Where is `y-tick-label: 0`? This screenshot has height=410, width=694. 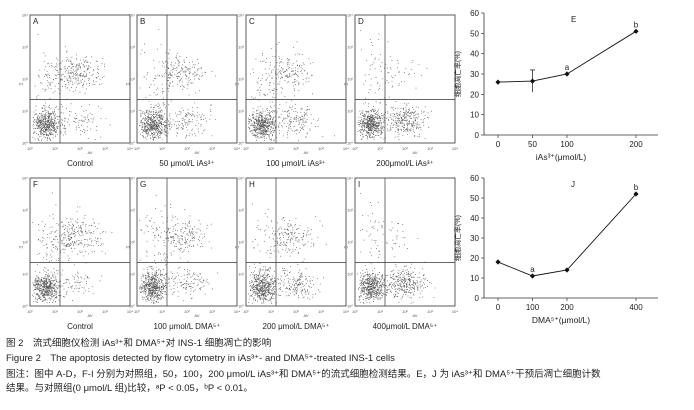
y-tick-label: 0 is located at coordinates (477, 298).